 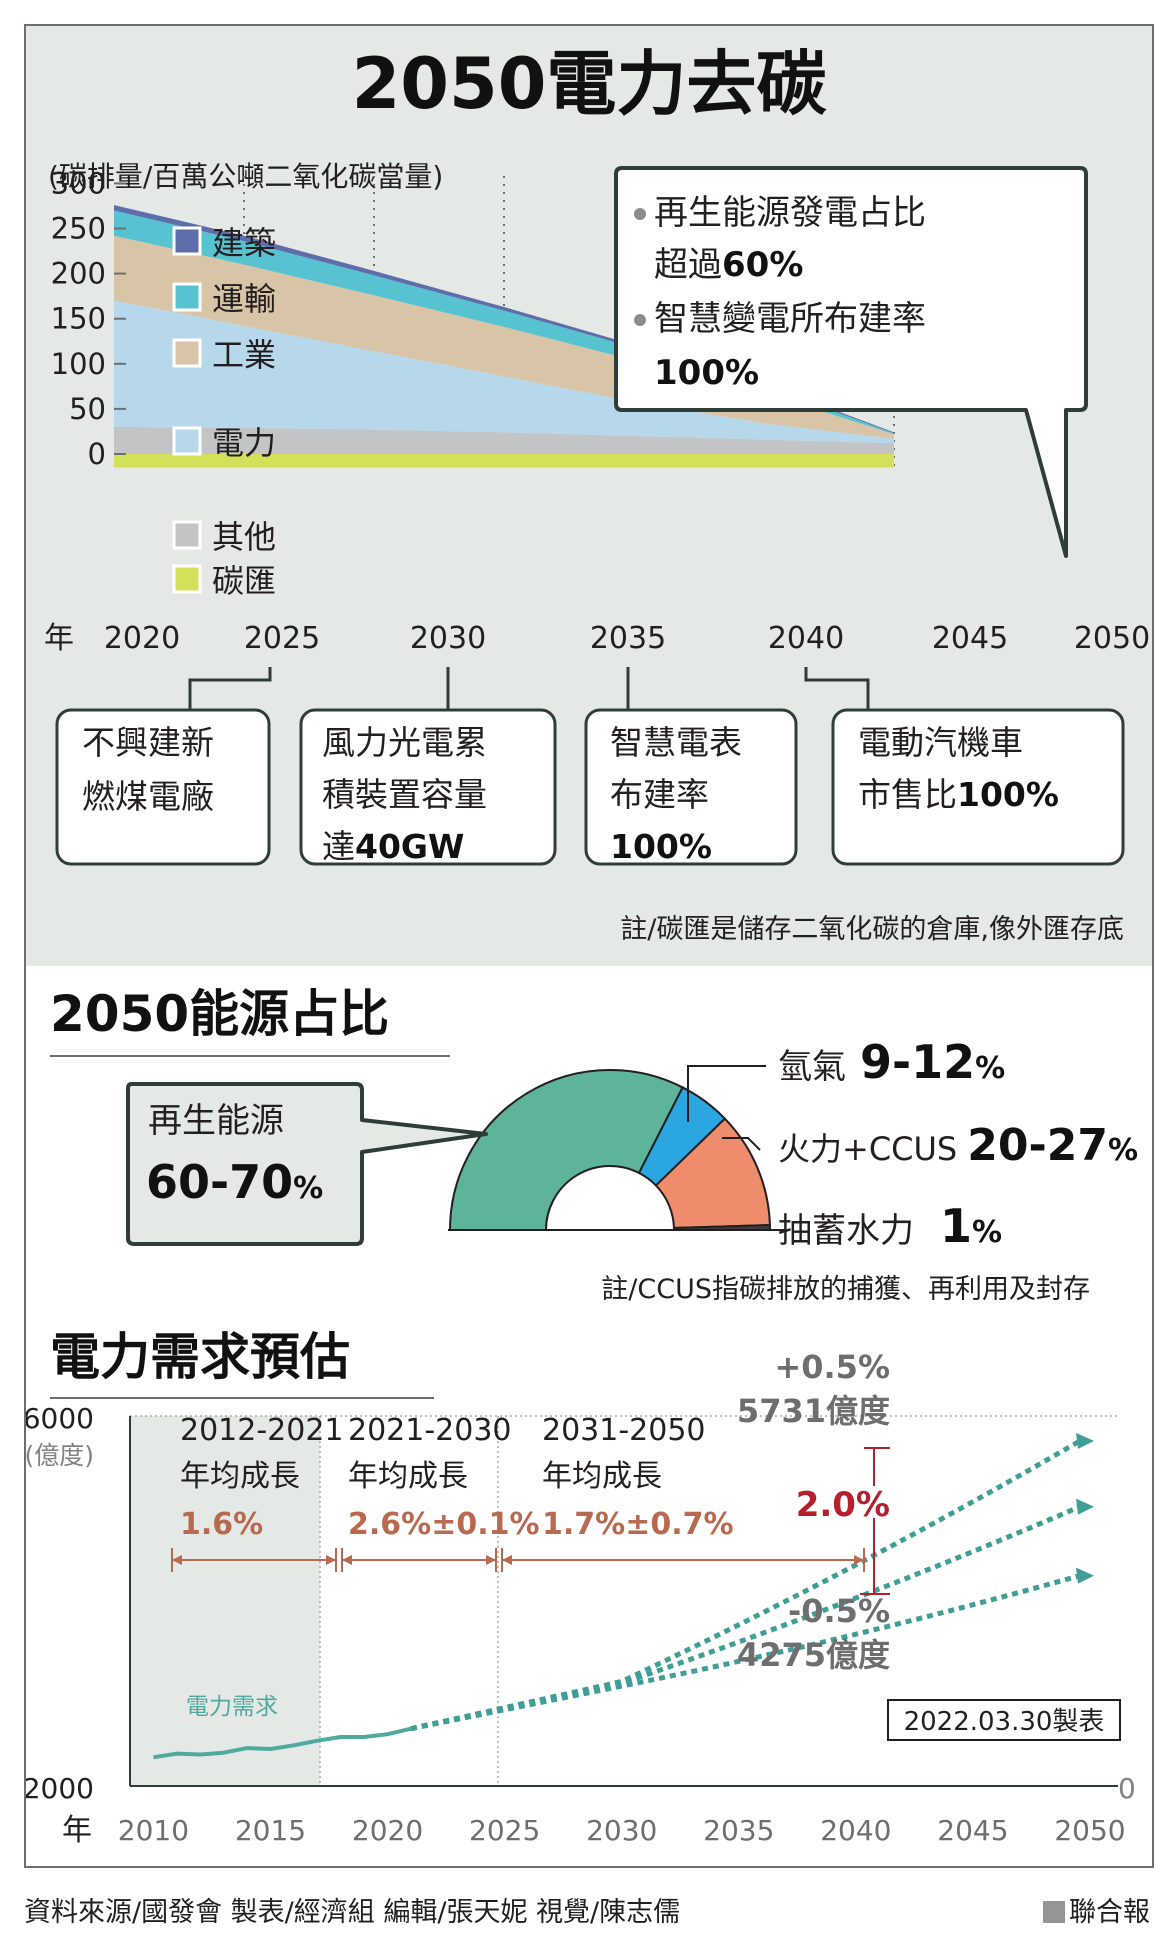 What do you see at coordinates (77, 1830) in the screenshot?
I see `demand-year-label: 年` at bounding box center [77, 1830].